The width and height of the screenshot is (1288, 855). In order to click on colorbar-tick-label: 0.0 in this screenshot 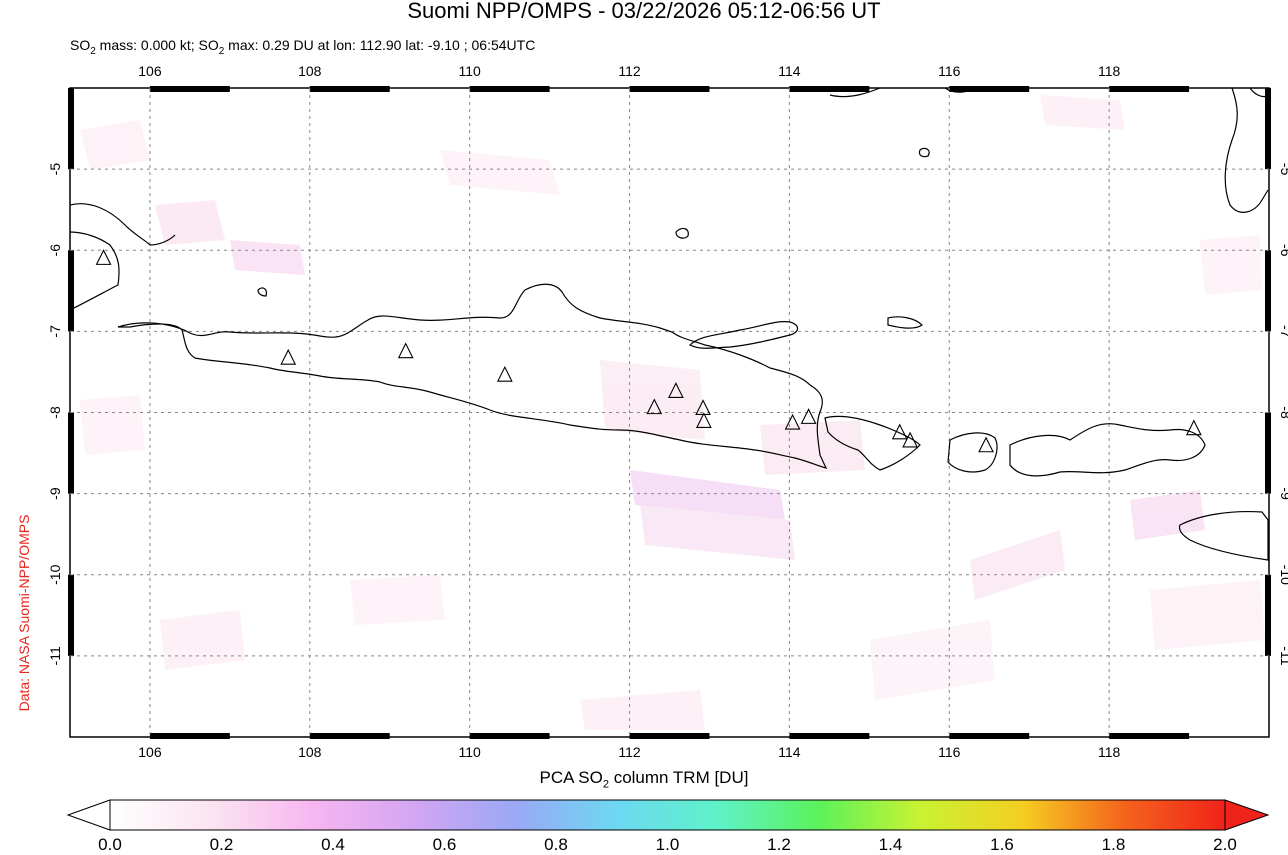, I will do `click(110, 844)`.